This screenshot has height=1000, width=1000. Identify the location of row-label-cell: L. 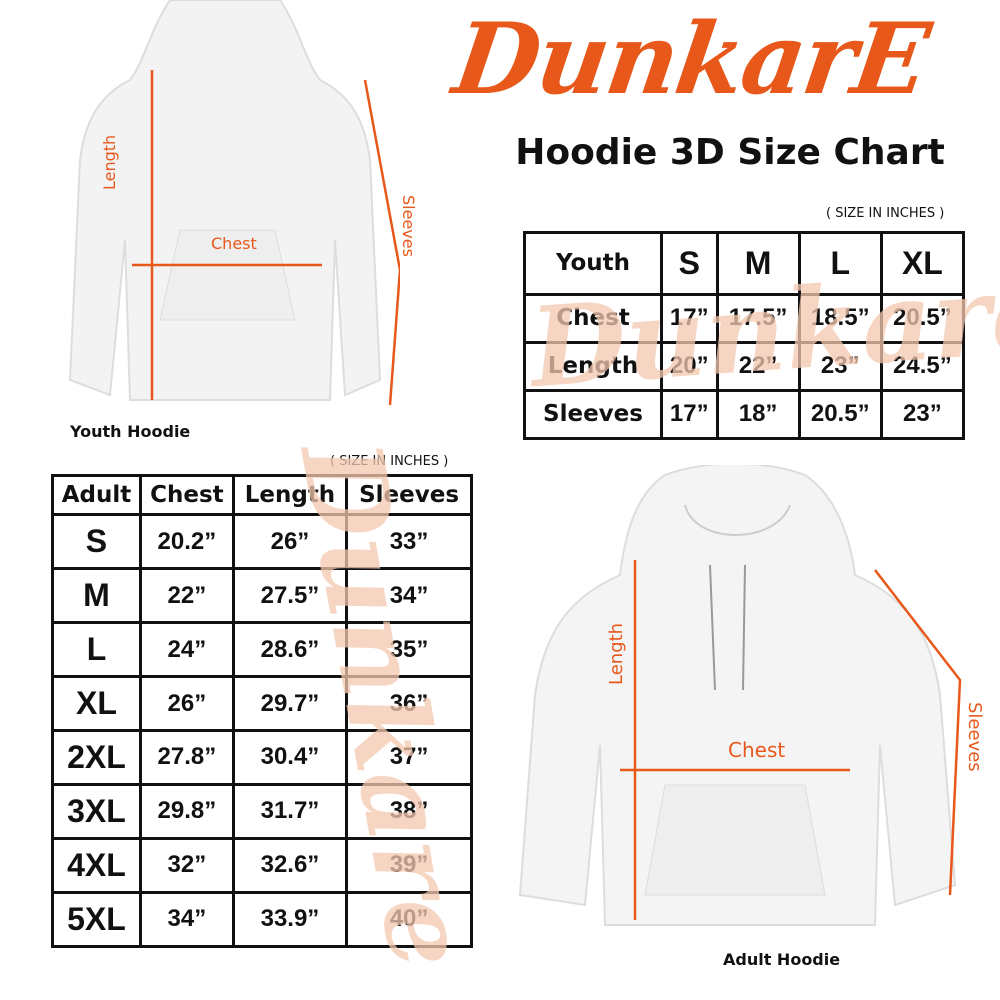
(96, 650).